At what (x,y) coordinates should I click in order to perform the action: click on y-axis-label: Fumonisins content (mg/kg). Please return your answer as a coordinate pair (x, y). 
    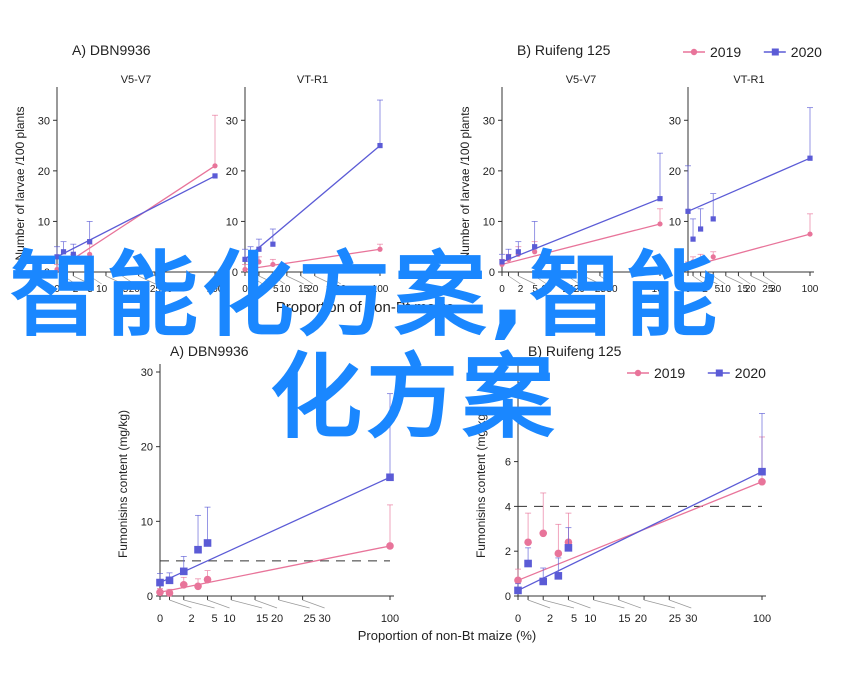
    Looking at the image, I should click on (123, 484).